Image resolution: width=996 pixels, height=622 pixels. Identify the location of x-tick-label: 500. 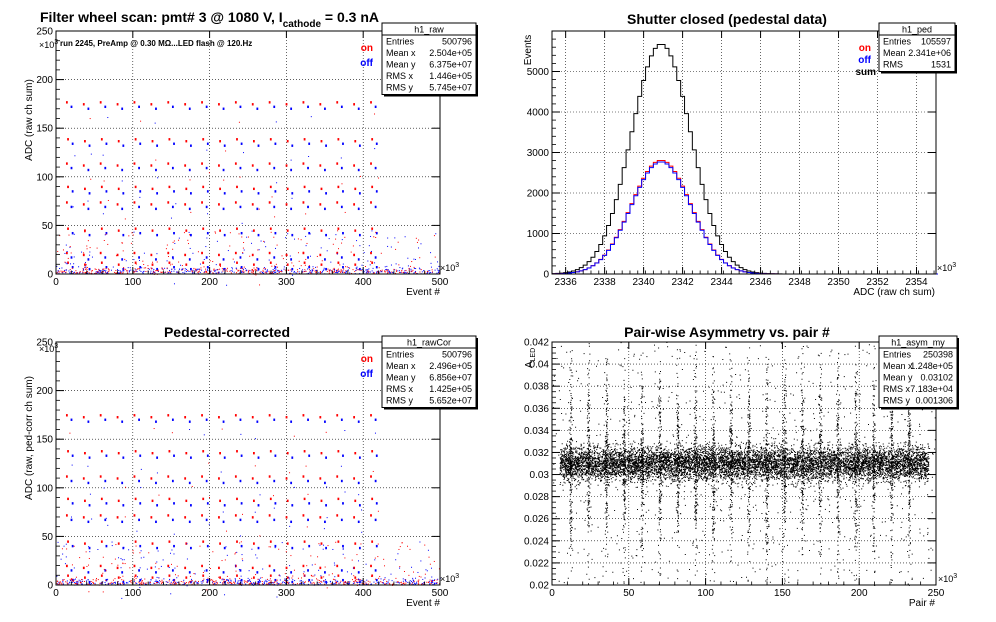
(440, 593).